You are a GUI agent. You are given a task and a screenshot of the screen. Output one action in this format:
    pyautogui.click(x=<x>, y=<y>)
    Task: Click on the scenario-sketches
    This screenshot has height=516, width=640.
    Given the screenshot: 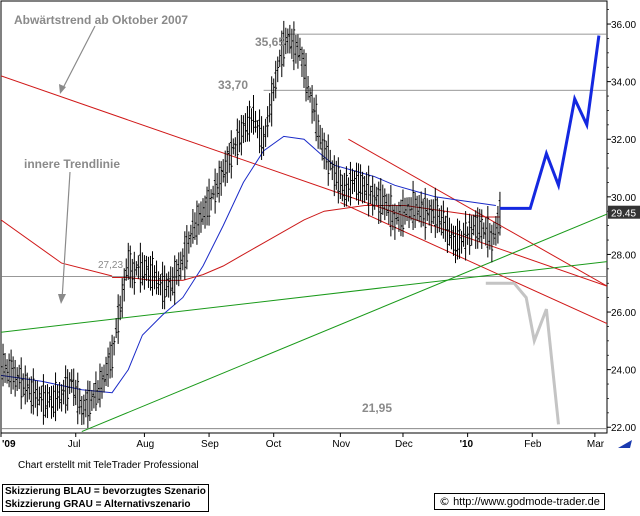 What is the action you would take?
    pyautogui.click(x=543, y=230)
    